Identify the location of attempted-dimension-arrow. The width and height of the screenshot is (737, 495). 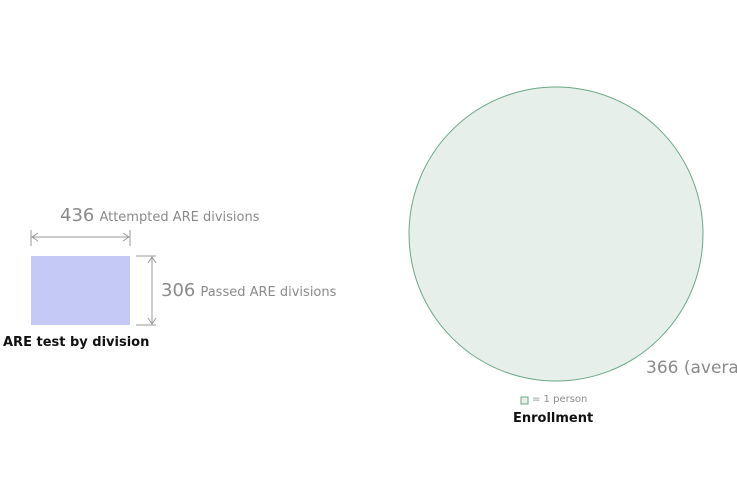
(80, 238).